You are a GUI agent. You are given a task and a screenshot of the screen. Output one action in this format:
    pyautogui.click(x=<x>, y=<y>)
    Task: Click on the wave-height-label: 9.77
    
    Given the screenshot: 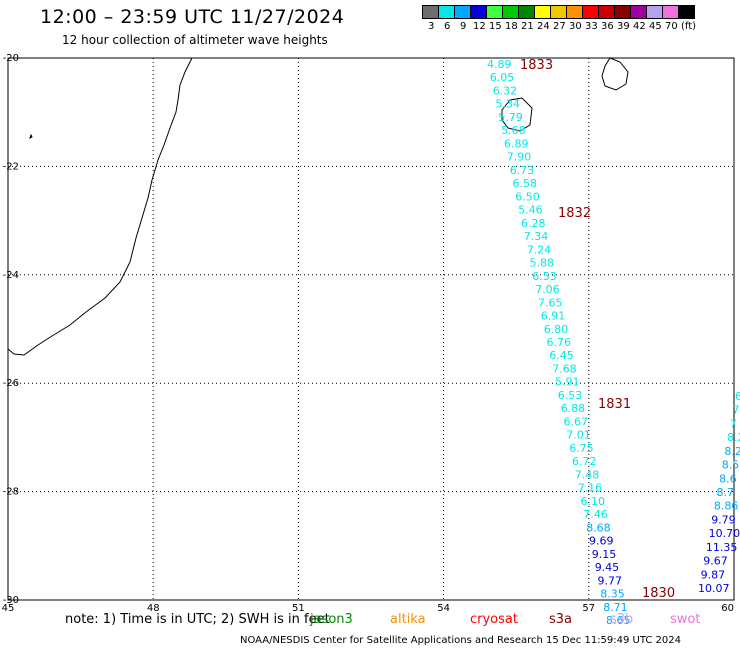 What is the action you would take?
    pyautogui.click(x=610, y=580)
    